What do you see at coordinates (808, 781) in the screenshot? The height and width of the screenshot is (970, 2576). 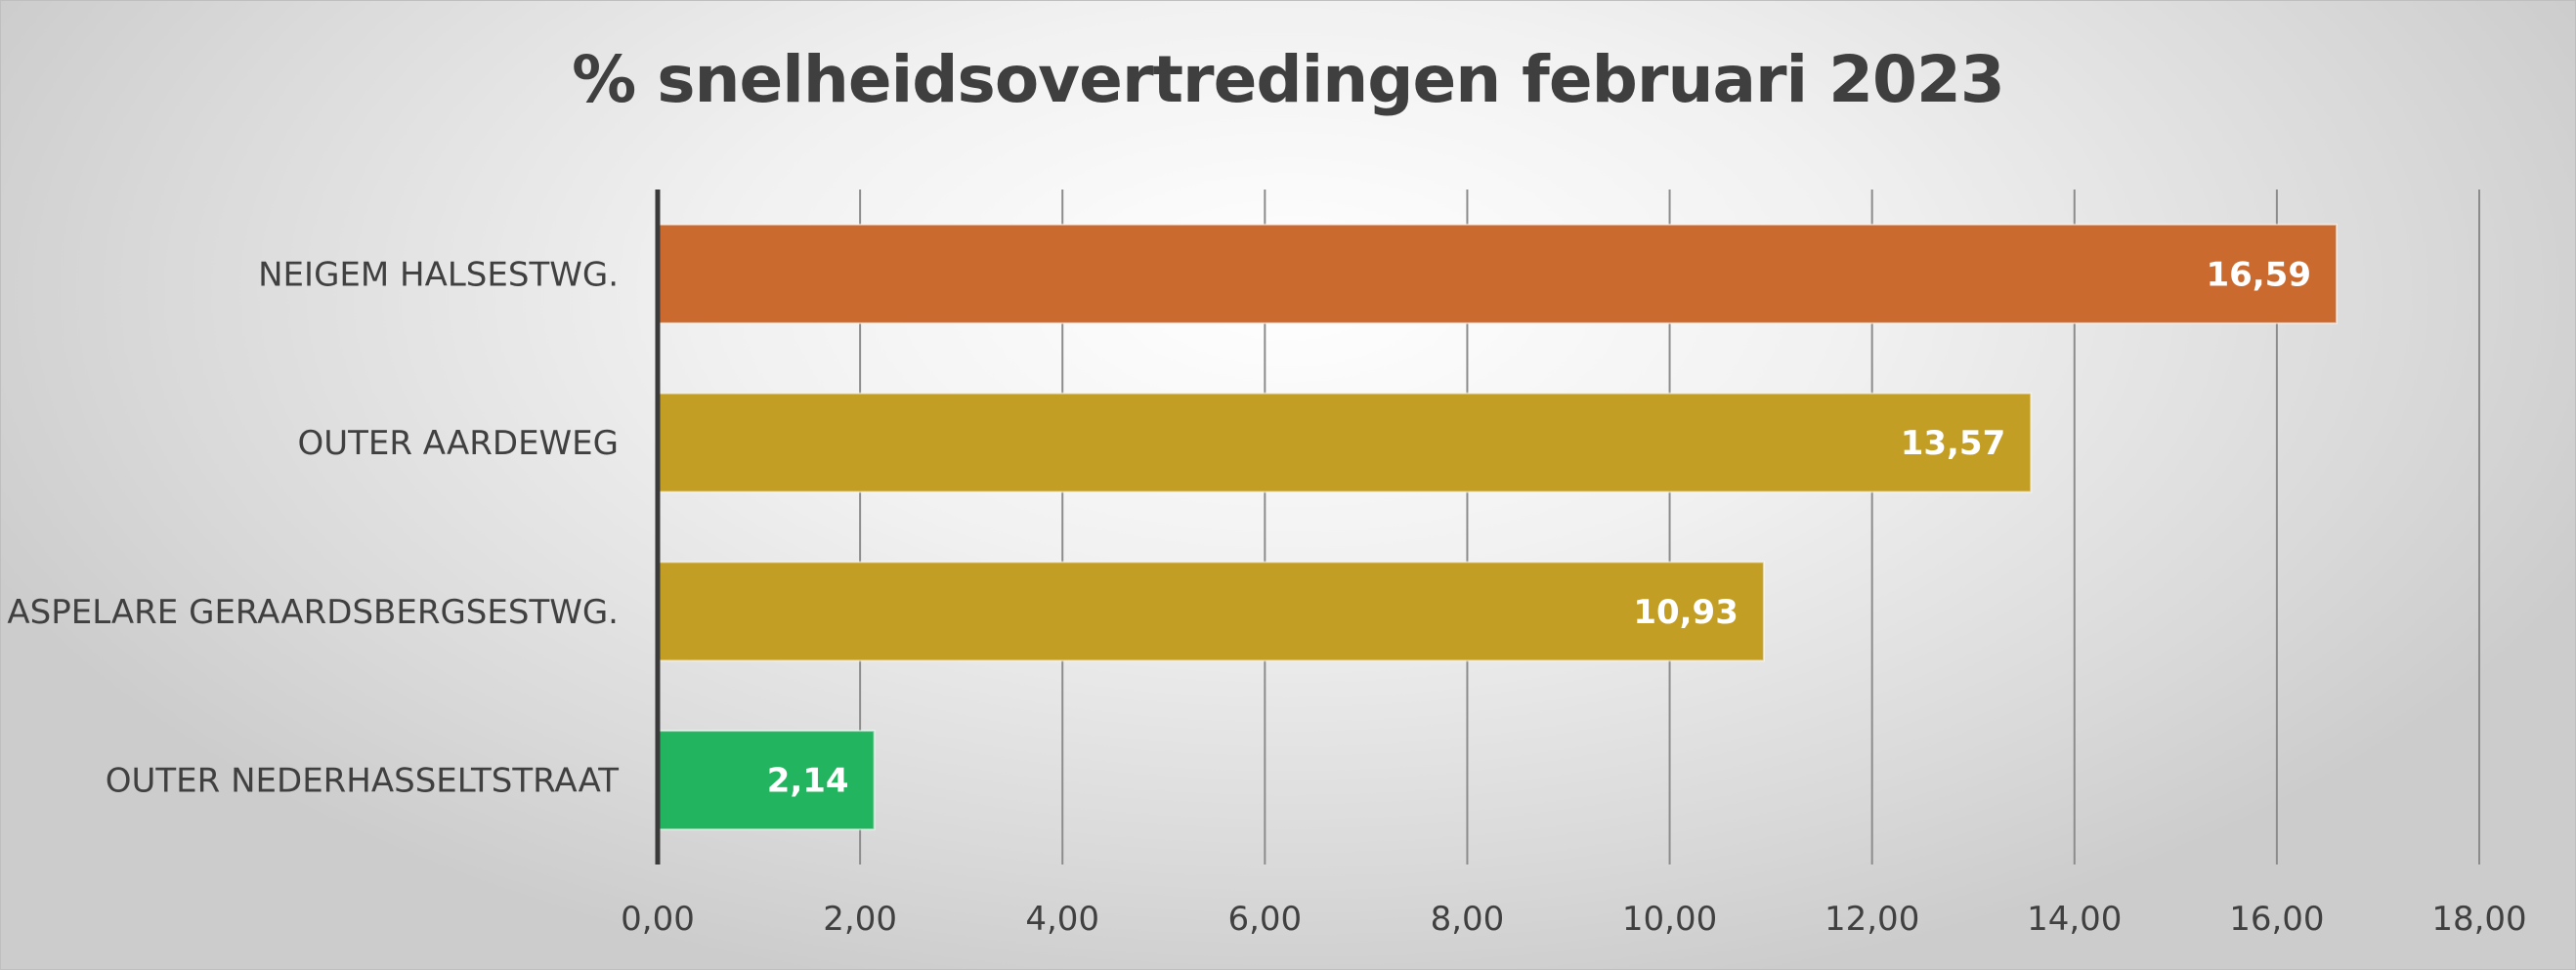 I see `data-label: 2,14` at bounding box center [808, 781].